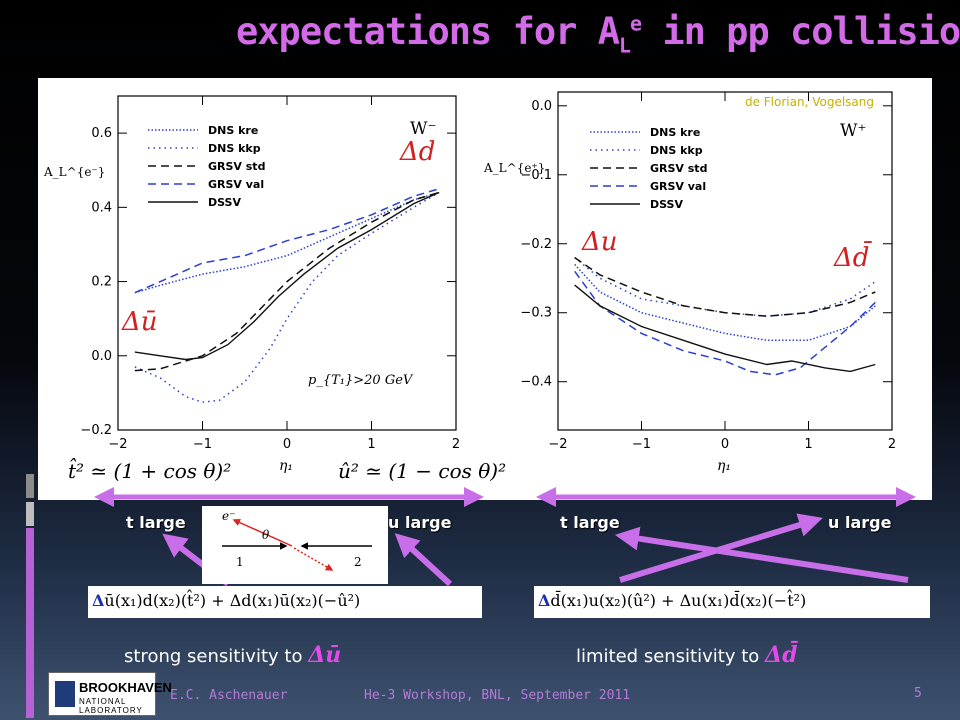 This screenshot has height=720, width=960. I want to click on brookhaven-logo: BROOKHAVEN NATIONAL LABORATORY, so click(110, 694).